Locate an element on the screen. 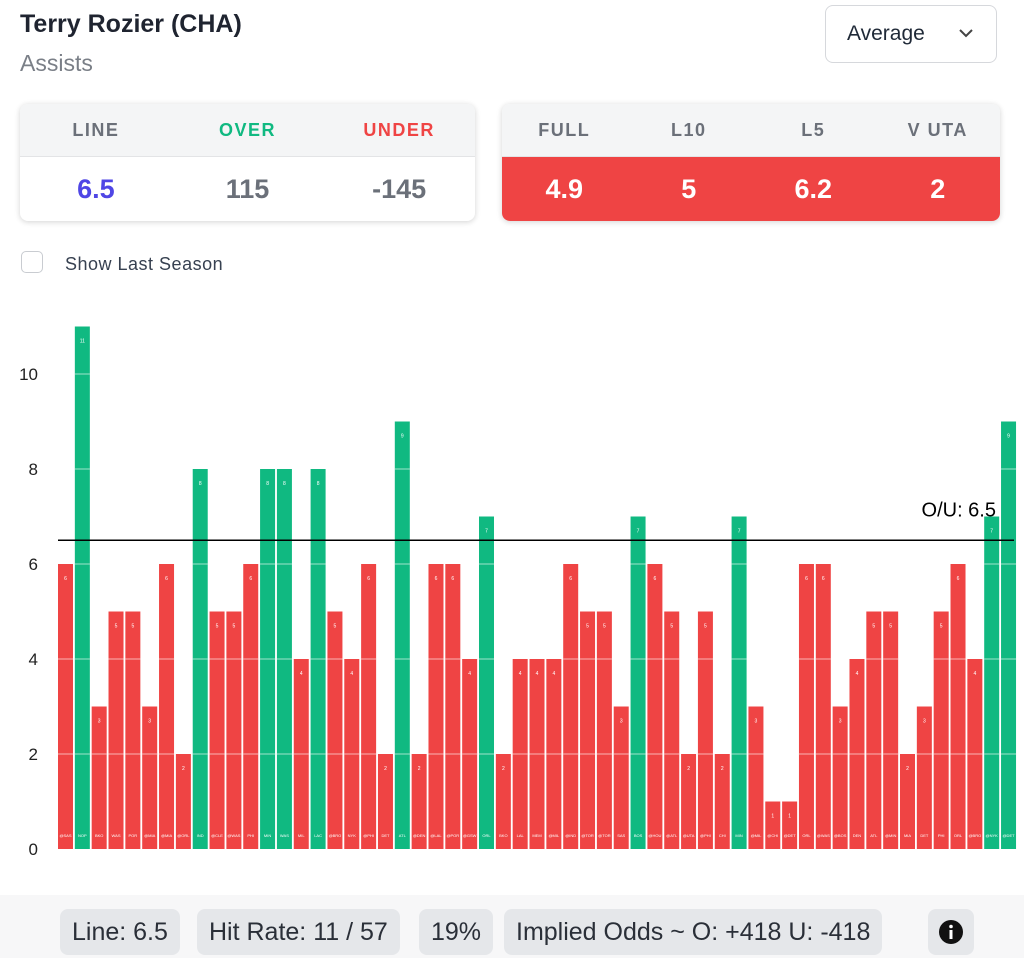 Image resolution: width=1024 pixels, height=958 pixels. bar-category-label: LAC is located at coordinates (318, 835).